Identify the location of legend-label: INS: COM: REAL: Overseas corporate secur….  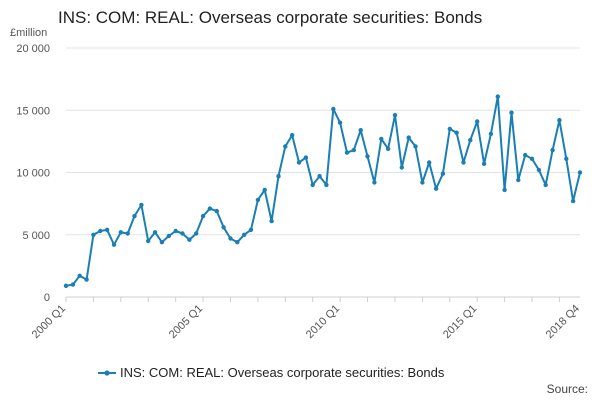
(282, 372).